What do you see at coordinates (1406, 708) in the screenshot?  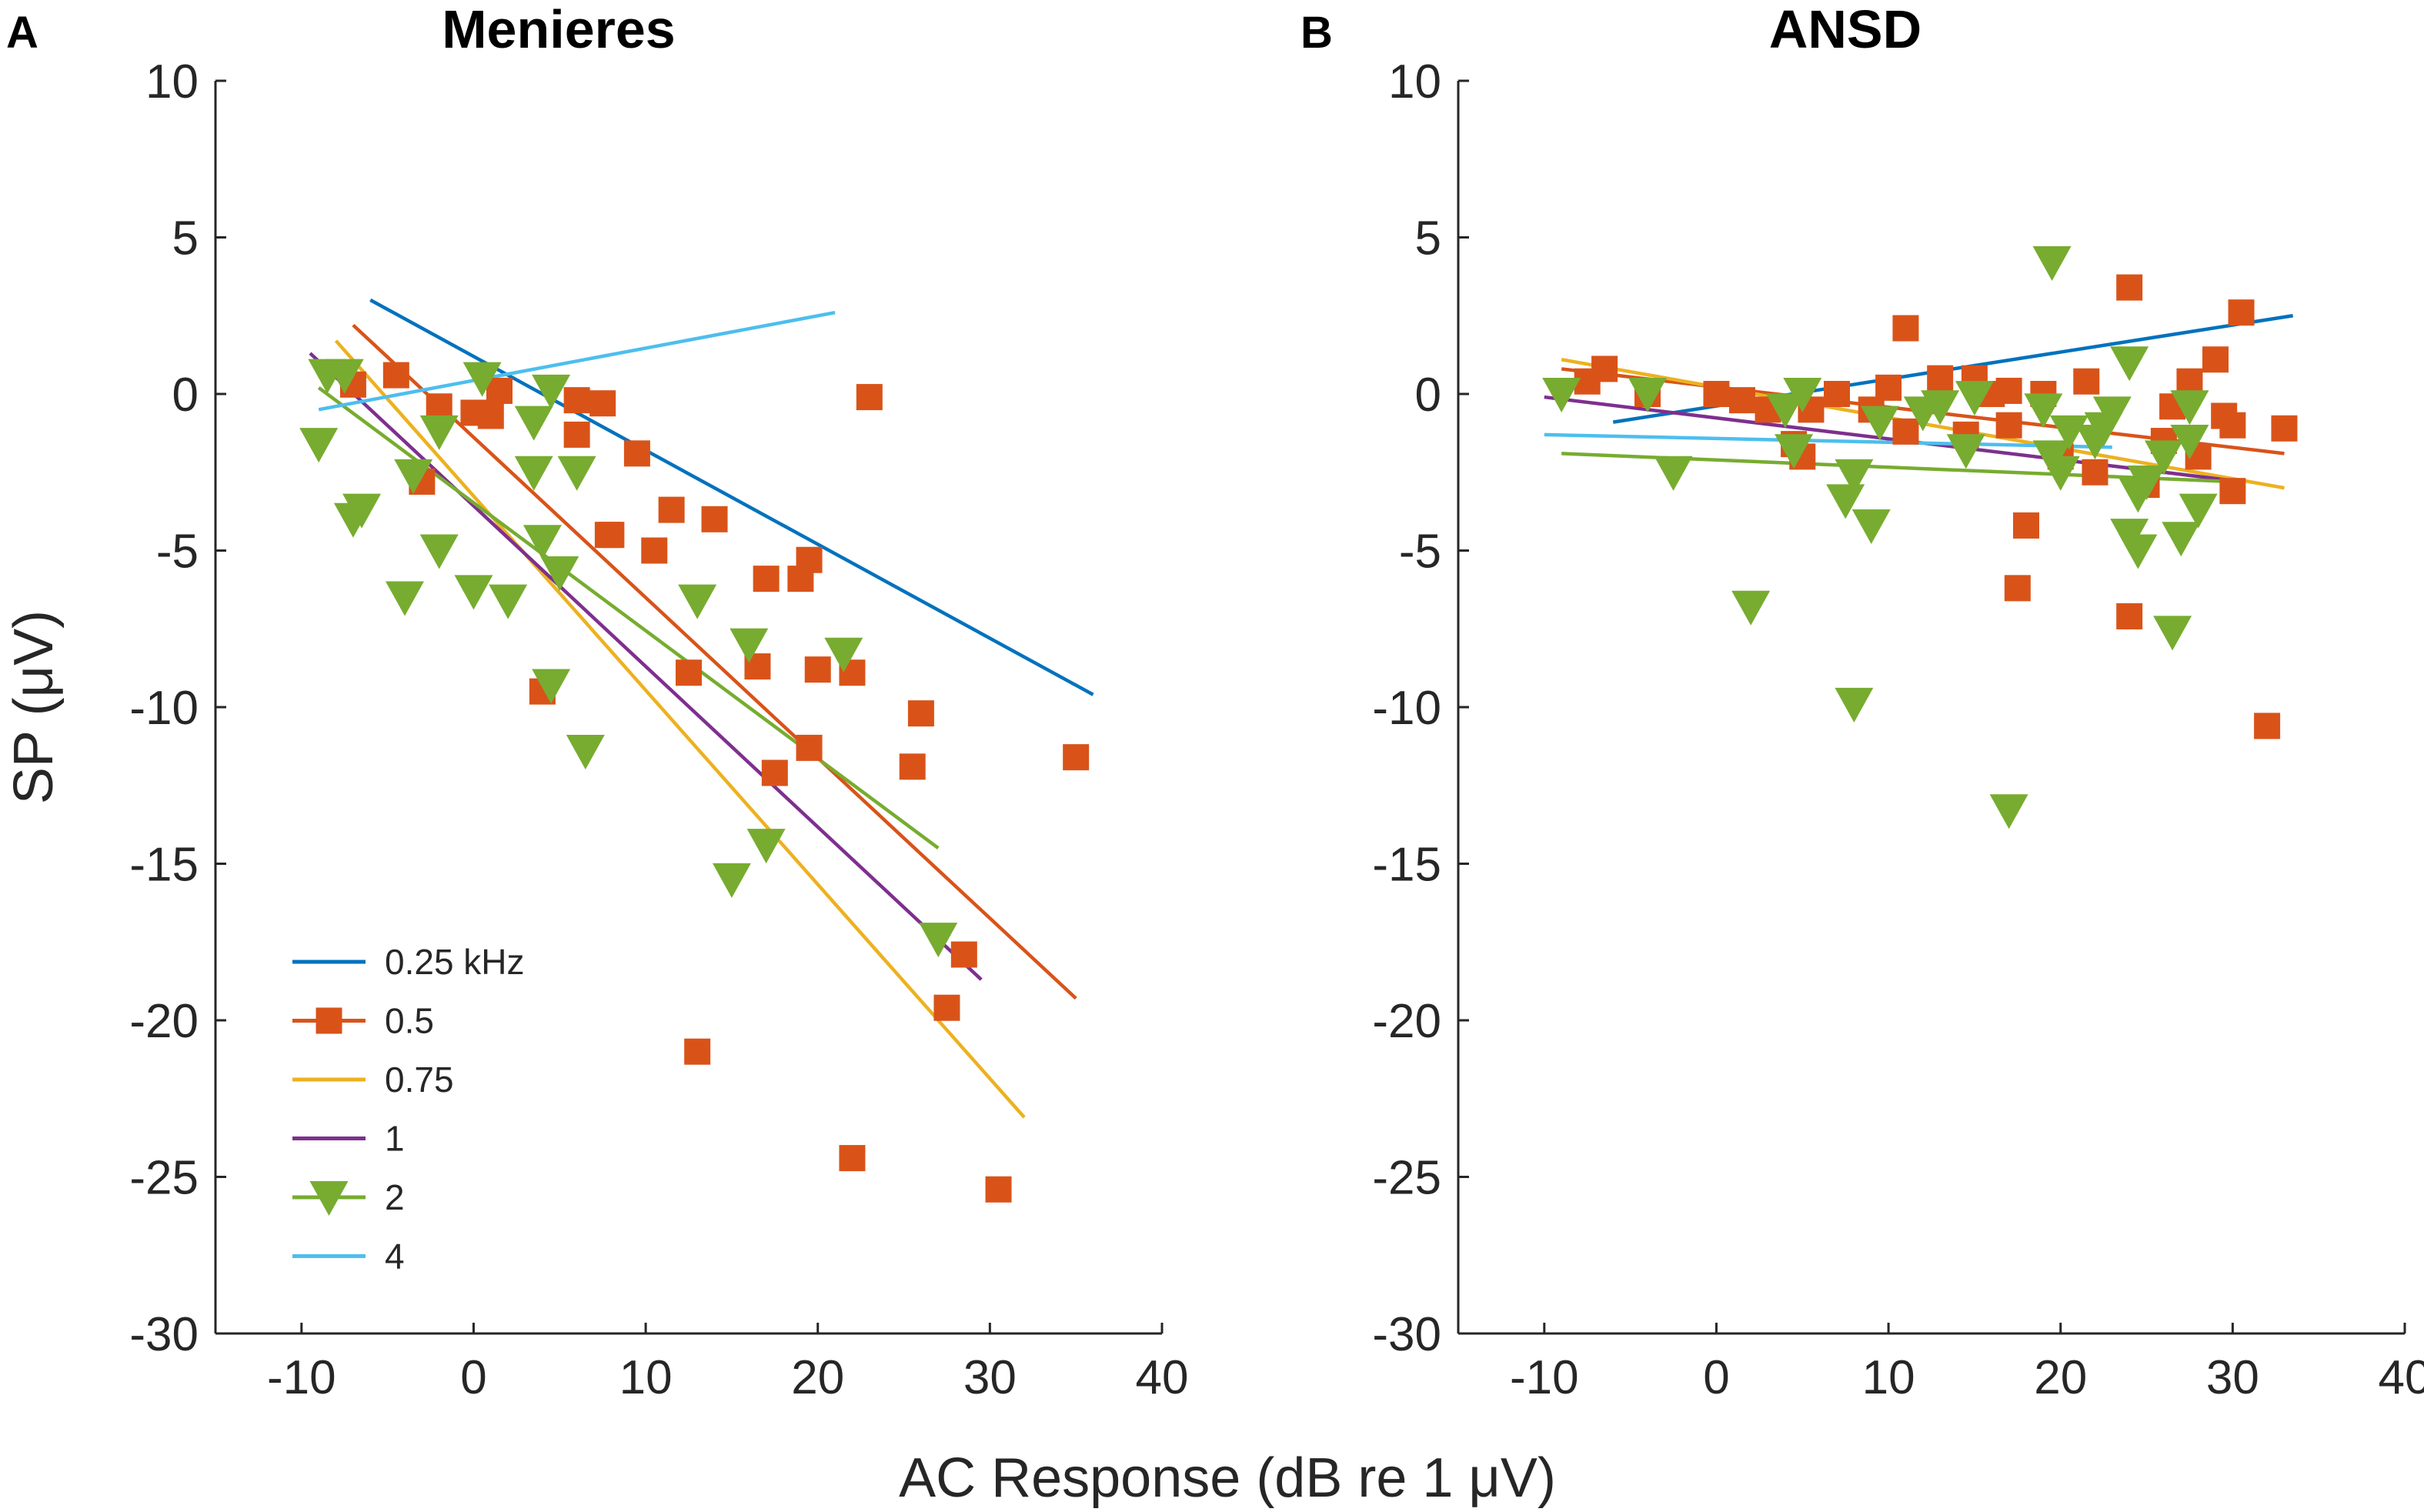 I see `y-tick-label: -10` at bounding box center [1406, 708].